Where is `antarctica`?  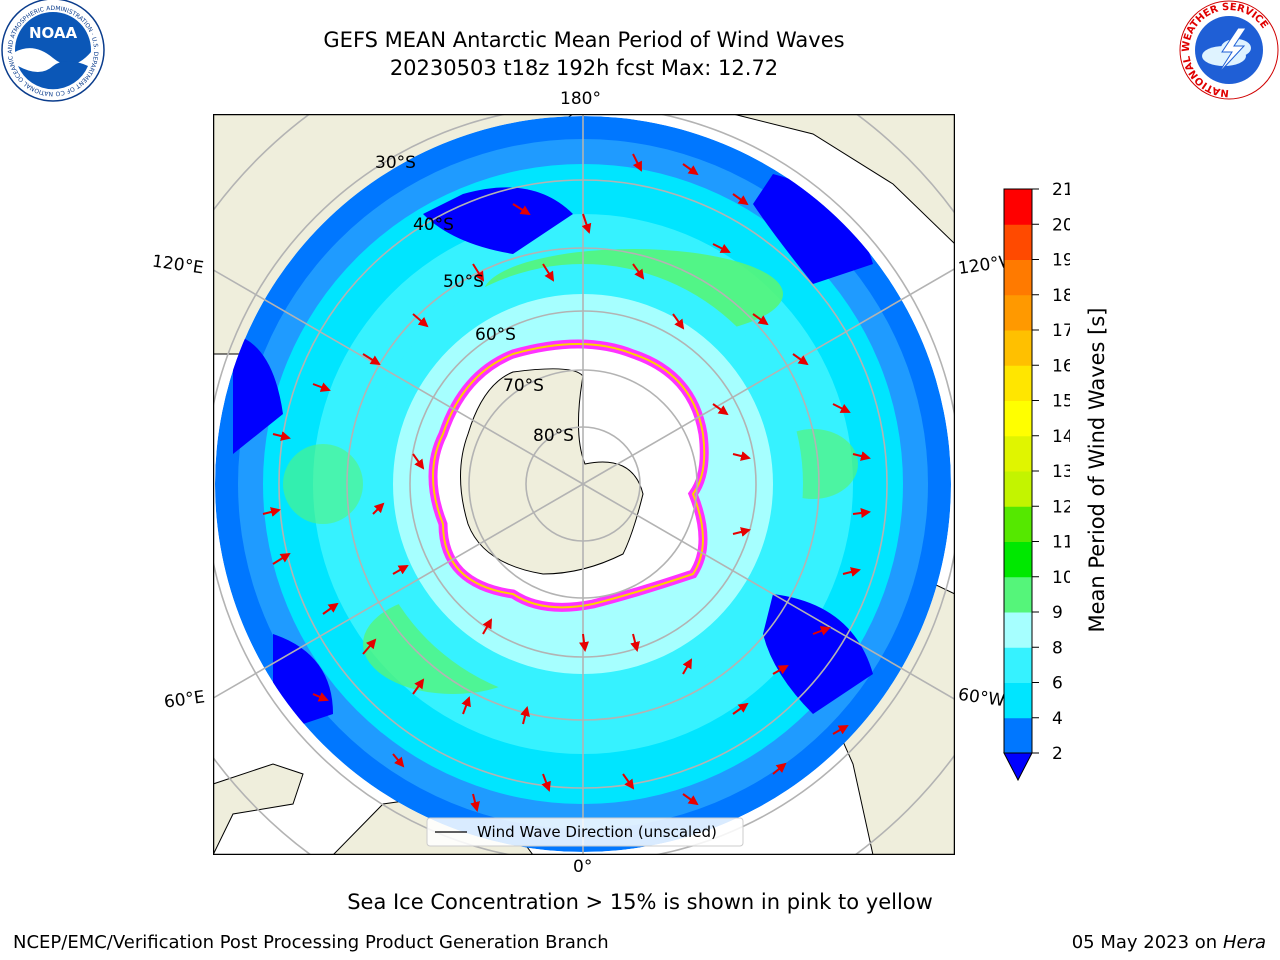
antarctica is located at coordinates (568, 475).